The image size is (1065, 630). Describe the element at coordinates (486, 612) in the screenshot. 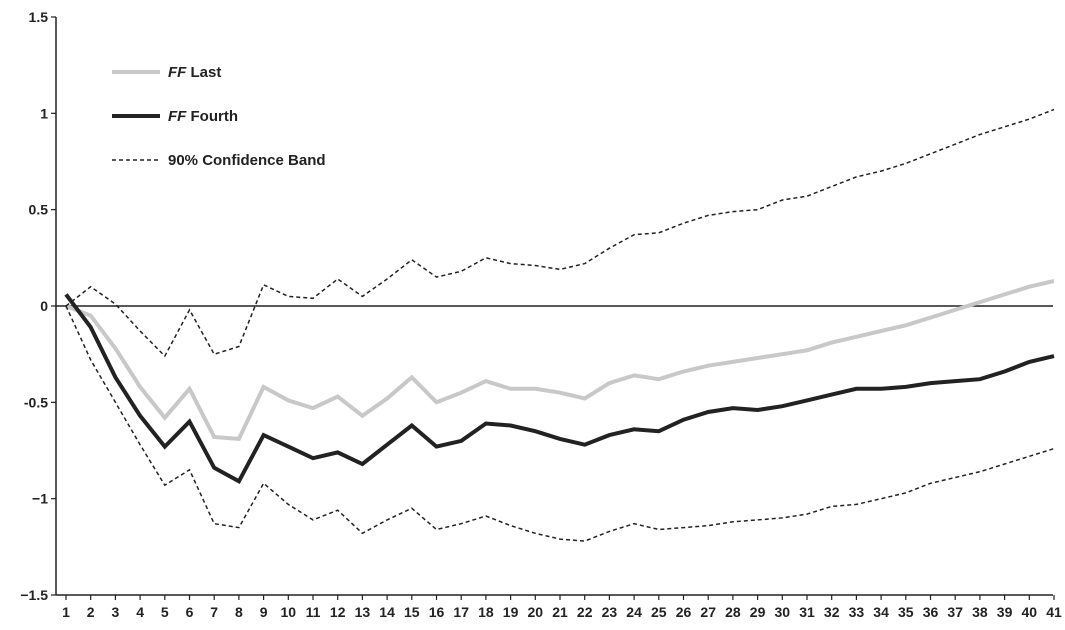

I see `x-tick-label: 18` at that location.